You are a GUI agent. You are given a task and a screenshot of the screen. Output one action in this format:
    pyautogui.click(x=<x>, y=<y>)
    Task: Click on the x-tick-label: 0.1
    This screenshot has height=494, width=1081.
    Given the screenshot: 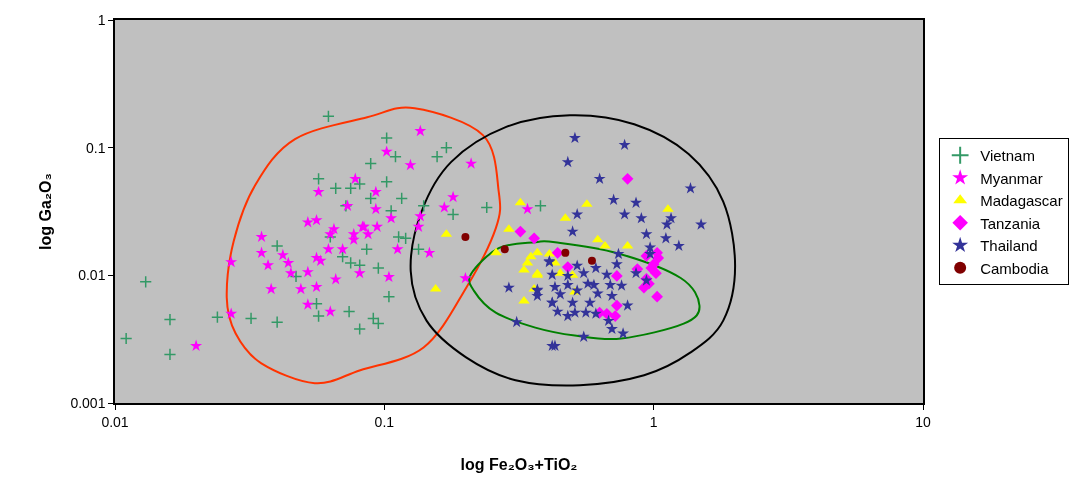 What is the action you would take?
    pyautogui.click(x=384, y=421)
    